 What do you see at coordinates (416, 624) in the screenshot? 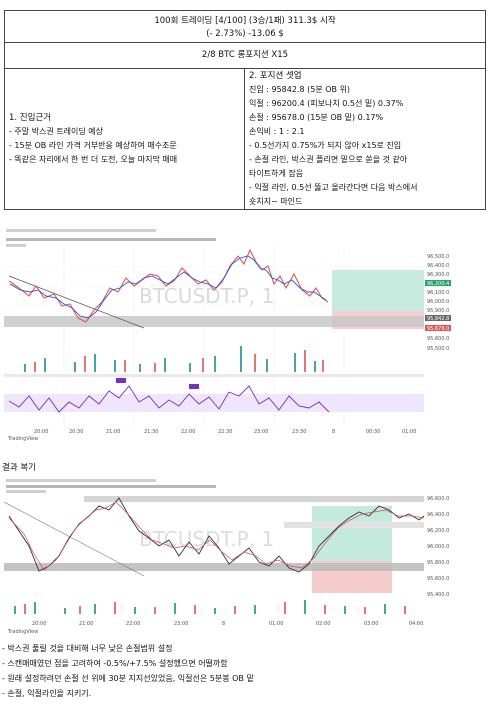
I see `time-label: 04:00` at bounding box center [416, 624].